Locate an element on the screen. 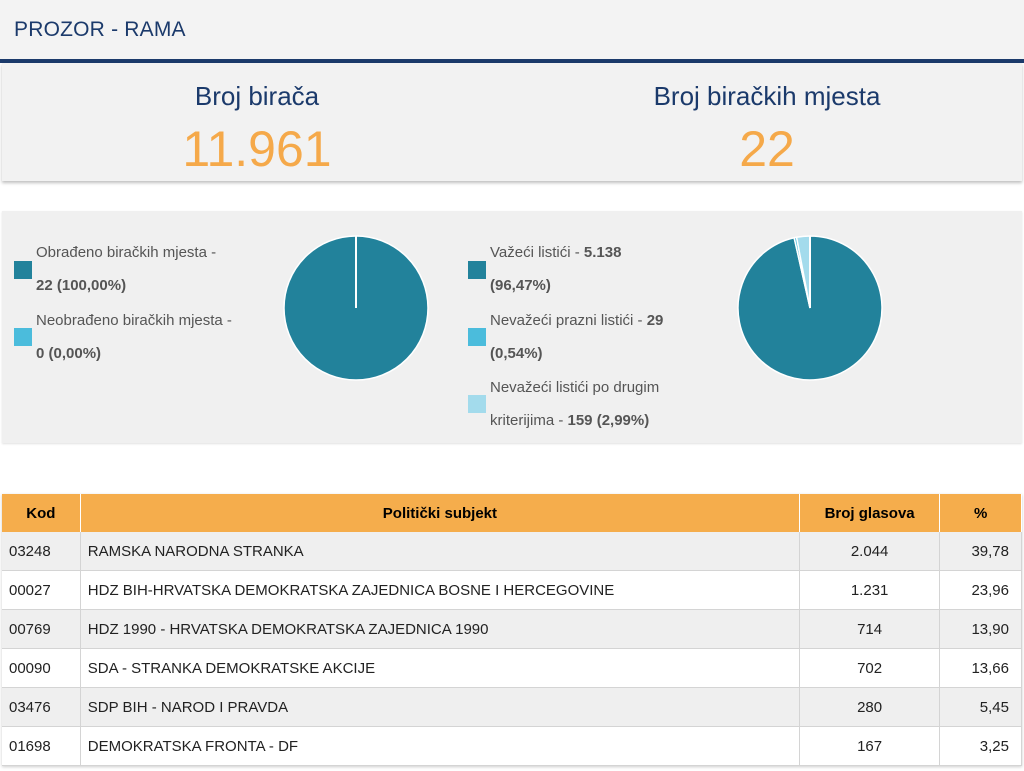  cell-kod: 00090 is located at coordinates (41, 668).